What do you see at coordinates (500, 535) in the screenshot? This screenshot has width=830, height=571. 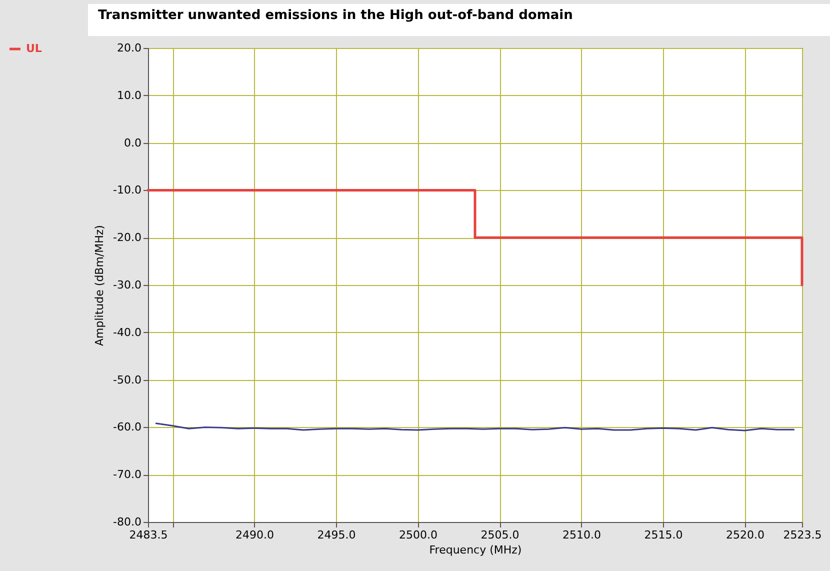 I see `x-tick-label: 2505.0` at bounding box center [500, 535].